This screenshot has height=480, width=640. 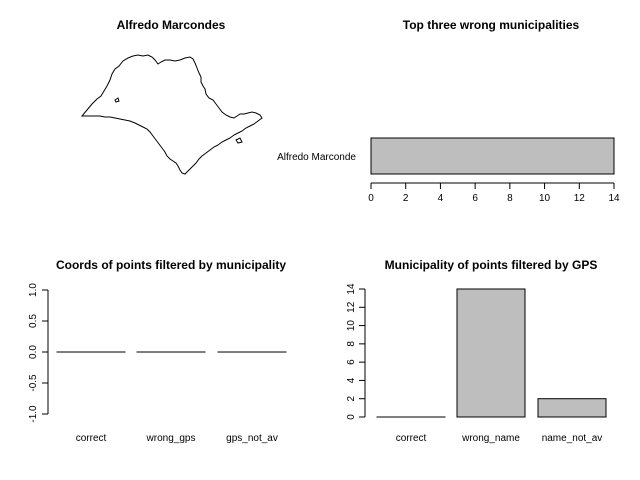 What do you see at coordinates (510, 198) in the screenshot?
I see `top-wrong-tick-label: 8` at bounding box center [510, 198].